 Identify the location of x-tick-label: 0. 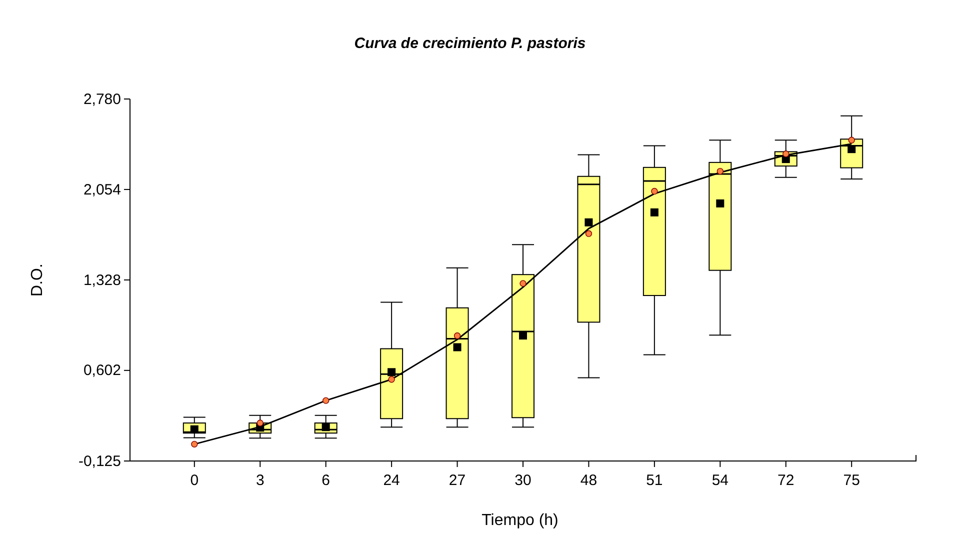
(194, 480).